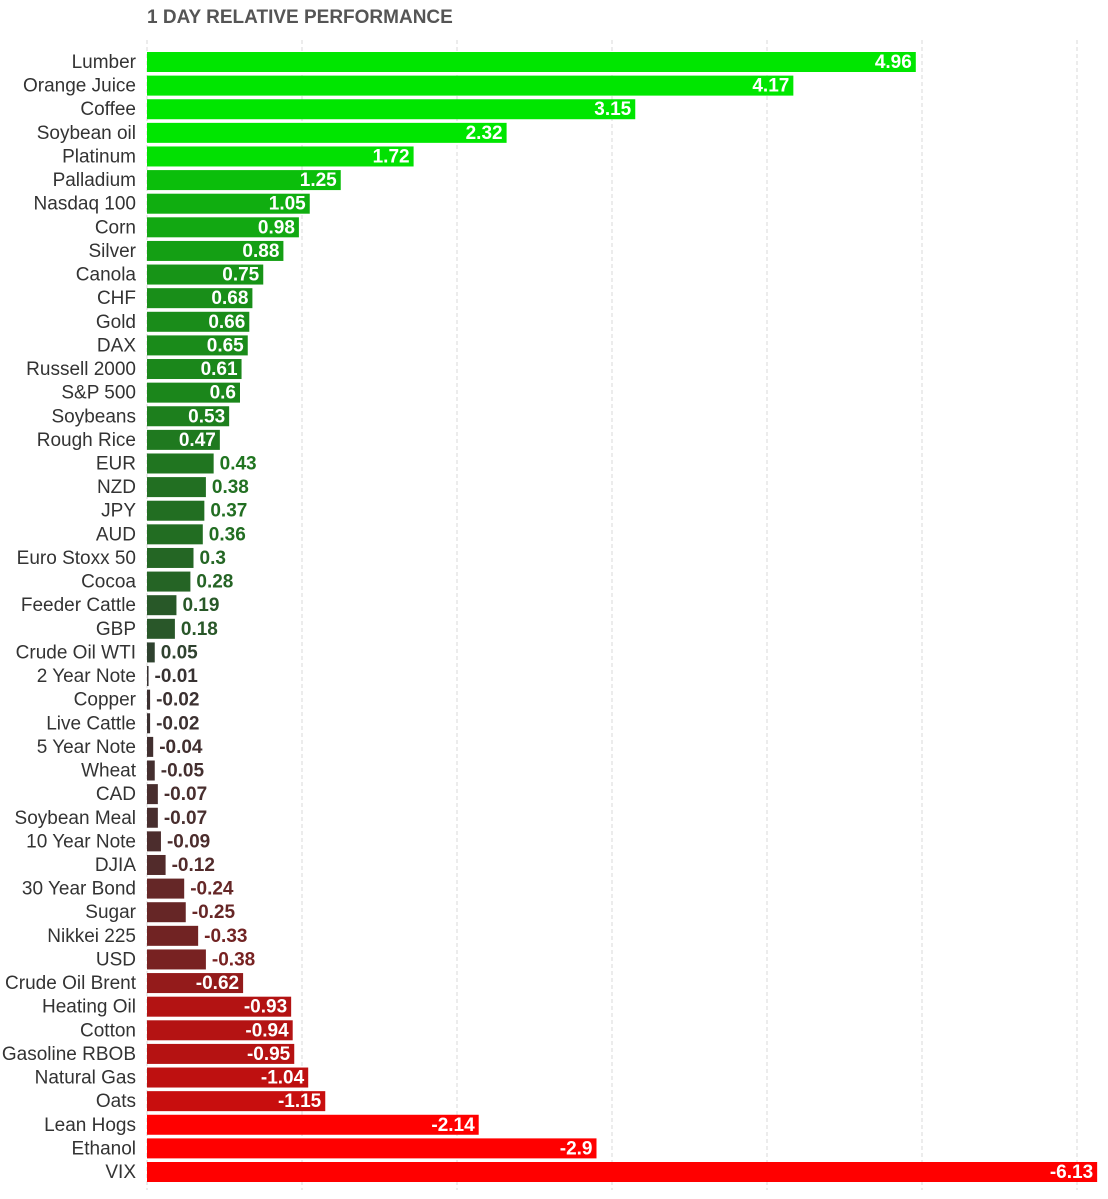 This screenshot has height=1199, width=1108. What do you see at coordinates (85, 204) in the screenshot?
I see `category-label: Nasdaq 100` at bounding box center [85, 204].